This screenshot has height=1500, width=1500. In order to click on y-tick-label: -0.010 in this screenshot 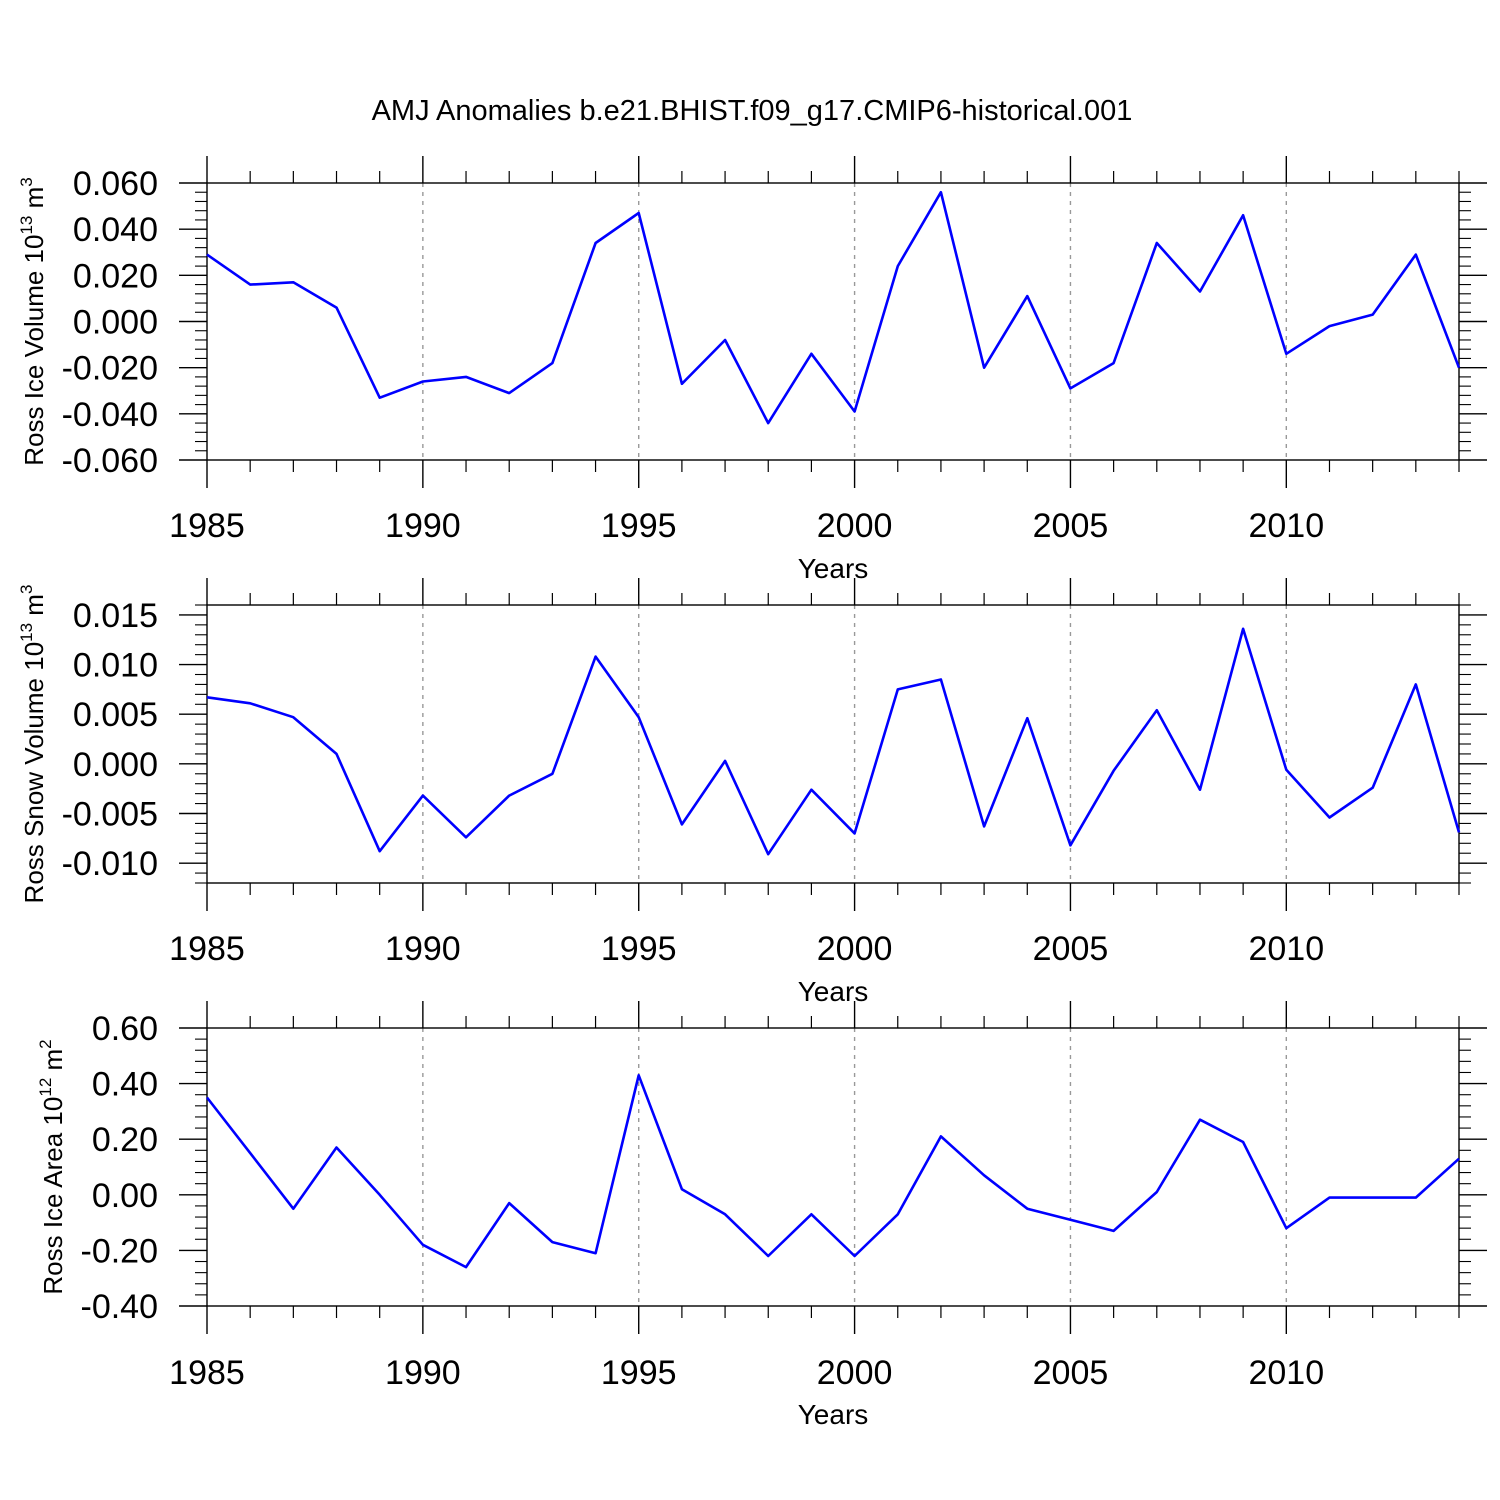, I will do `click(110, 864)`.